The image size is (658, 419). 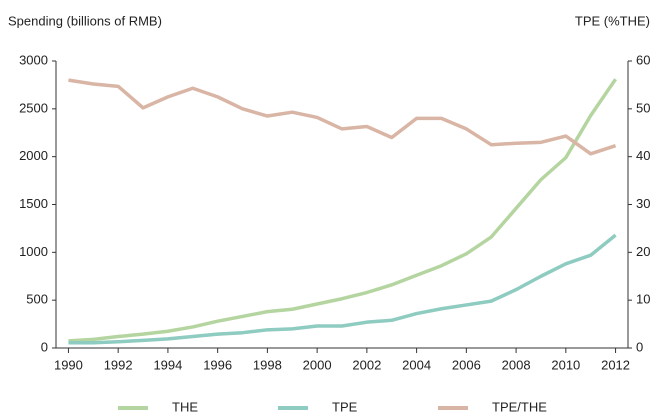 What do you see at coordinates (167, 364) in the screenshot?
I see `x-tick-label: 1994` at bounding box center [167, 364].